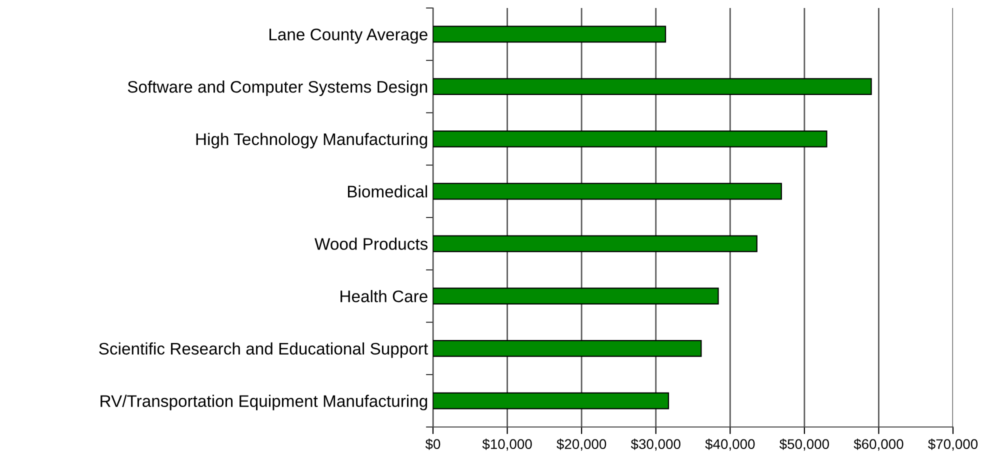 This screenshot has width=995, height=463. Describe the element at coordinates (507, 444) in the screenshot. I see `x-tick-label: $10,000` at that location.